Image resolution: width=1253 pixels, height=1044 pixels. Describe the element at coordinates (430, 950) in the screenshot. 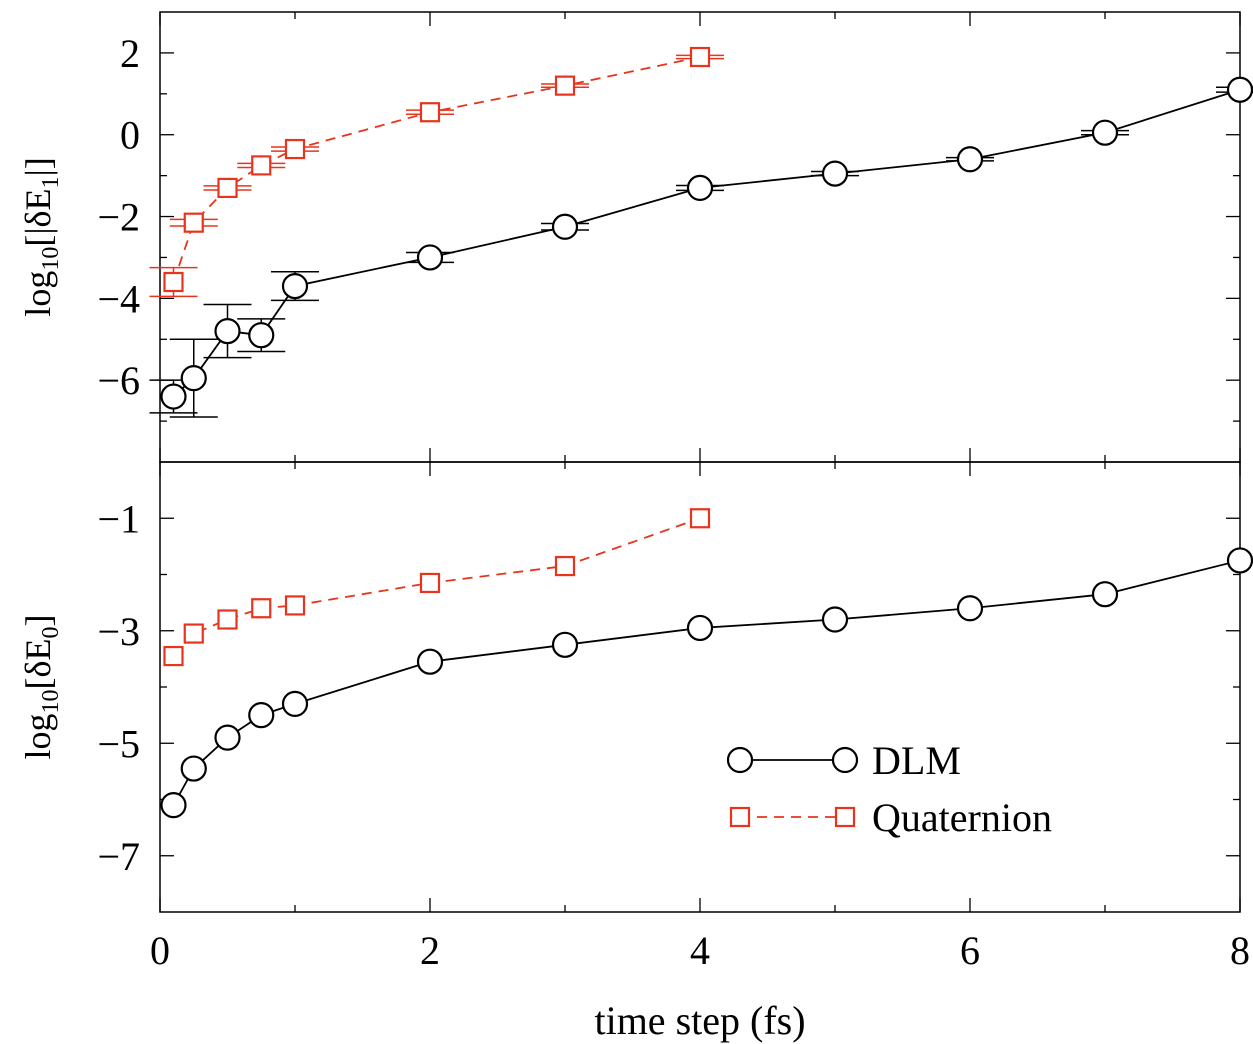

I see `x-tick-label: 2` at that location.